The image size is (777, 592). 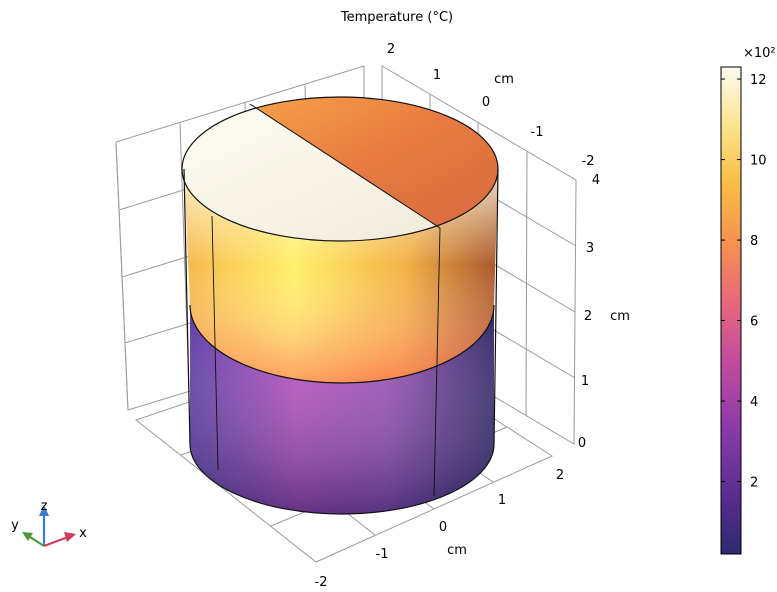 What do you see at coordinates (502, 500) in the screenshot?
I see `x-tick-1: 1` at bounding box center [502, 500].